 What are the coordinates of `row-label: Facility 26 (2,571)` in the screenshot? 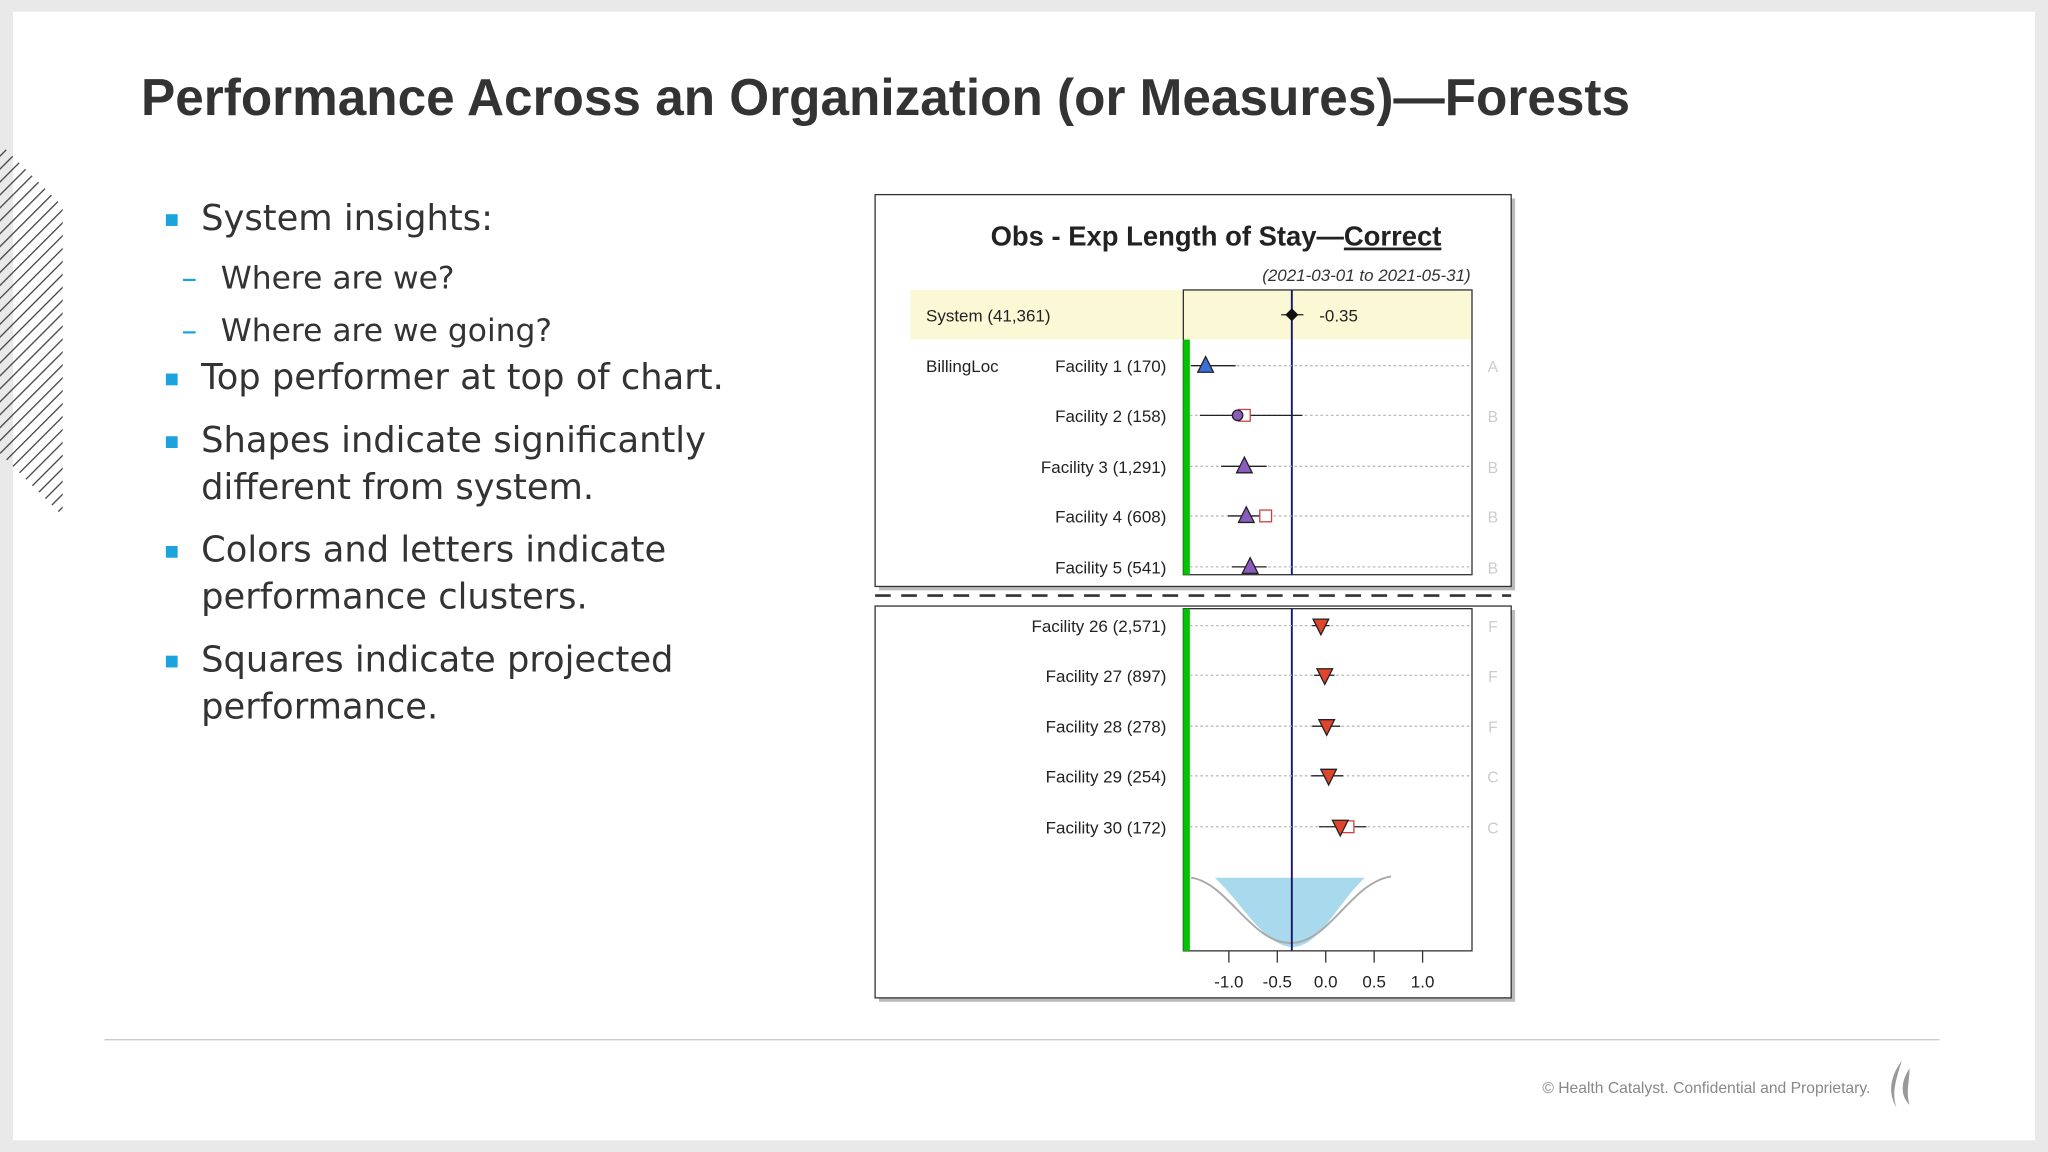 It's located at (1098, 626).